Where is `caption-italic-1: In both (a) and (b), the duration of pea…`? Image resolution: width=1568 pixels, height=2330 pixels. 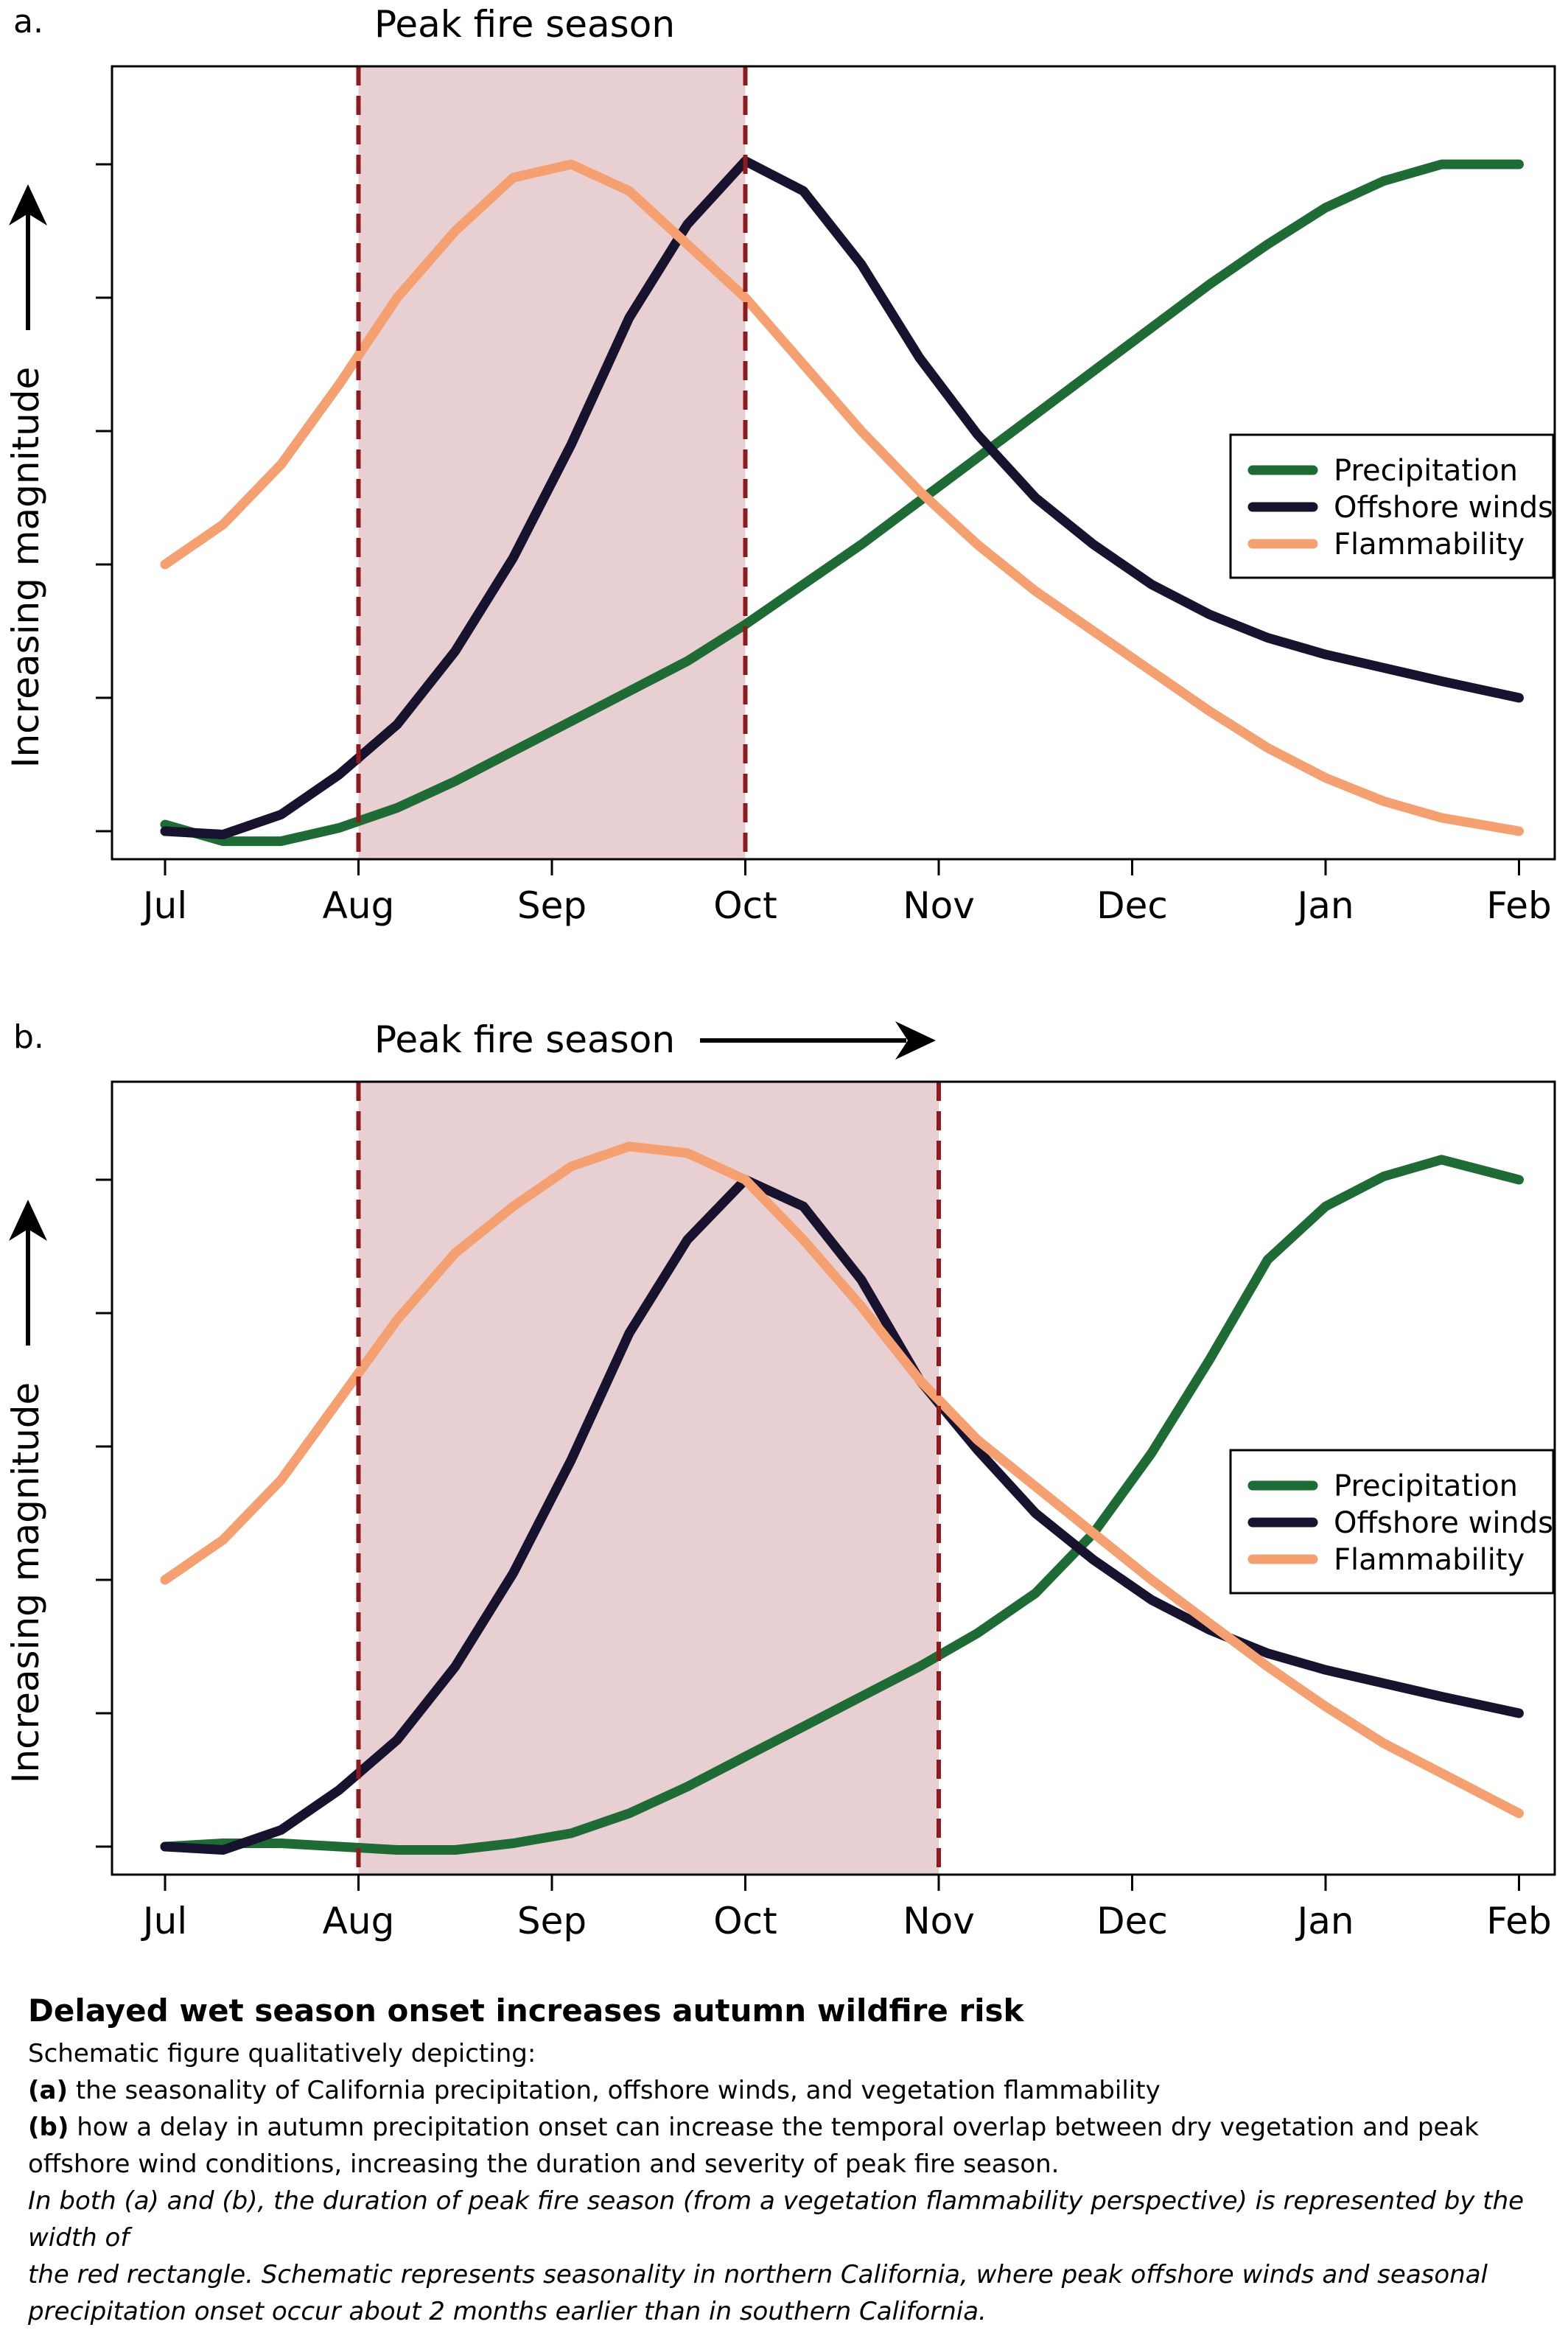 caption-italic-1: In both (a) and (b), the duration of pea… is located at coordinates (776, 2219).